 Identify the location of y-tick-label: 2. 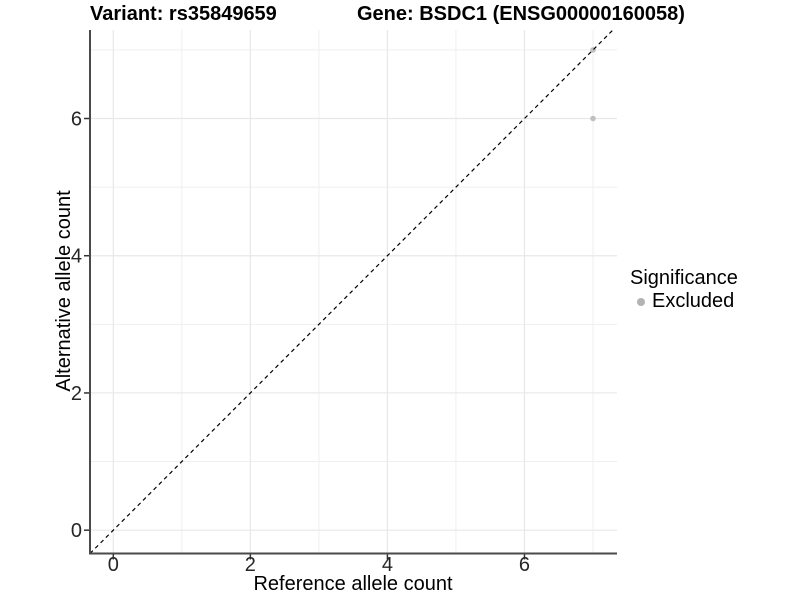
(76, 394).